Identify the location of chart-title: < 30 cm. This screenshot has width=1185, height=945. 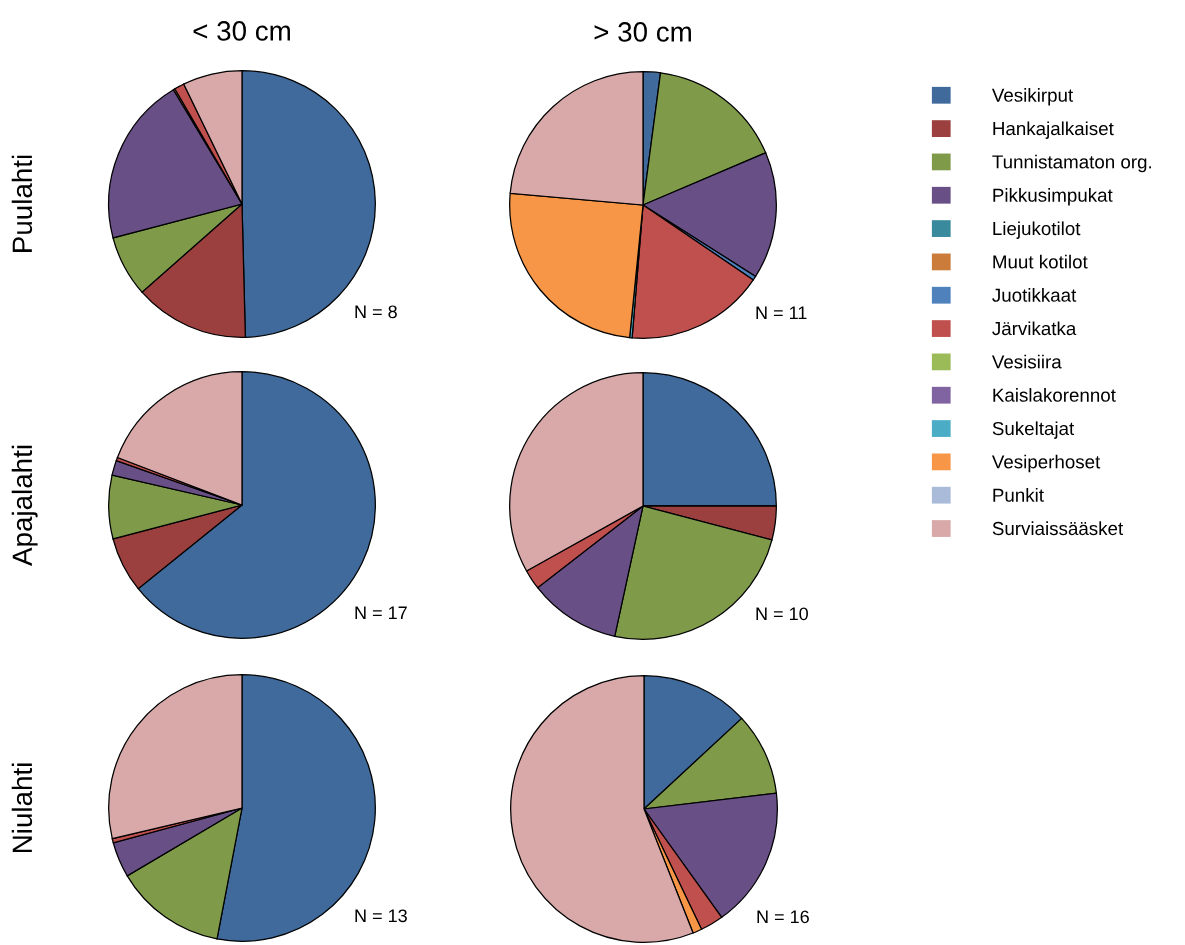
(241, 31).